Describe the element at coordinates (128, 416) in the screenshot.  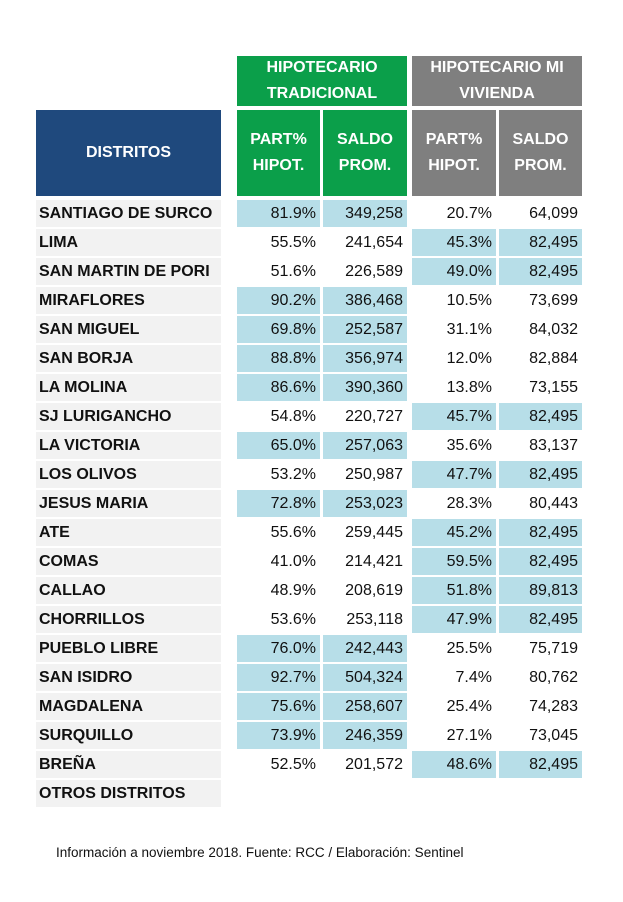
I see `district-cell: SJ LURIGANCHO` at that location.